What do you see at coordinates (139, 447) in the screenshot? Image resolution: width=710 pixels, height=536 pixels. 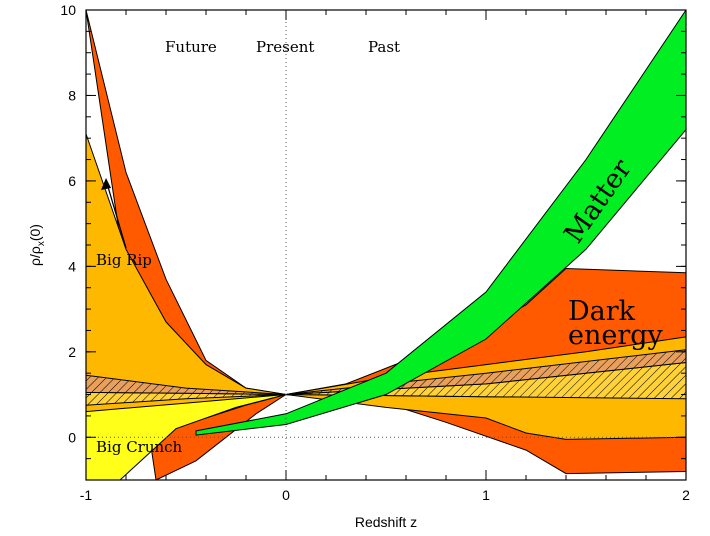 I see `label-big-crunch: Big Crunch` at bounding box center [139, 447].